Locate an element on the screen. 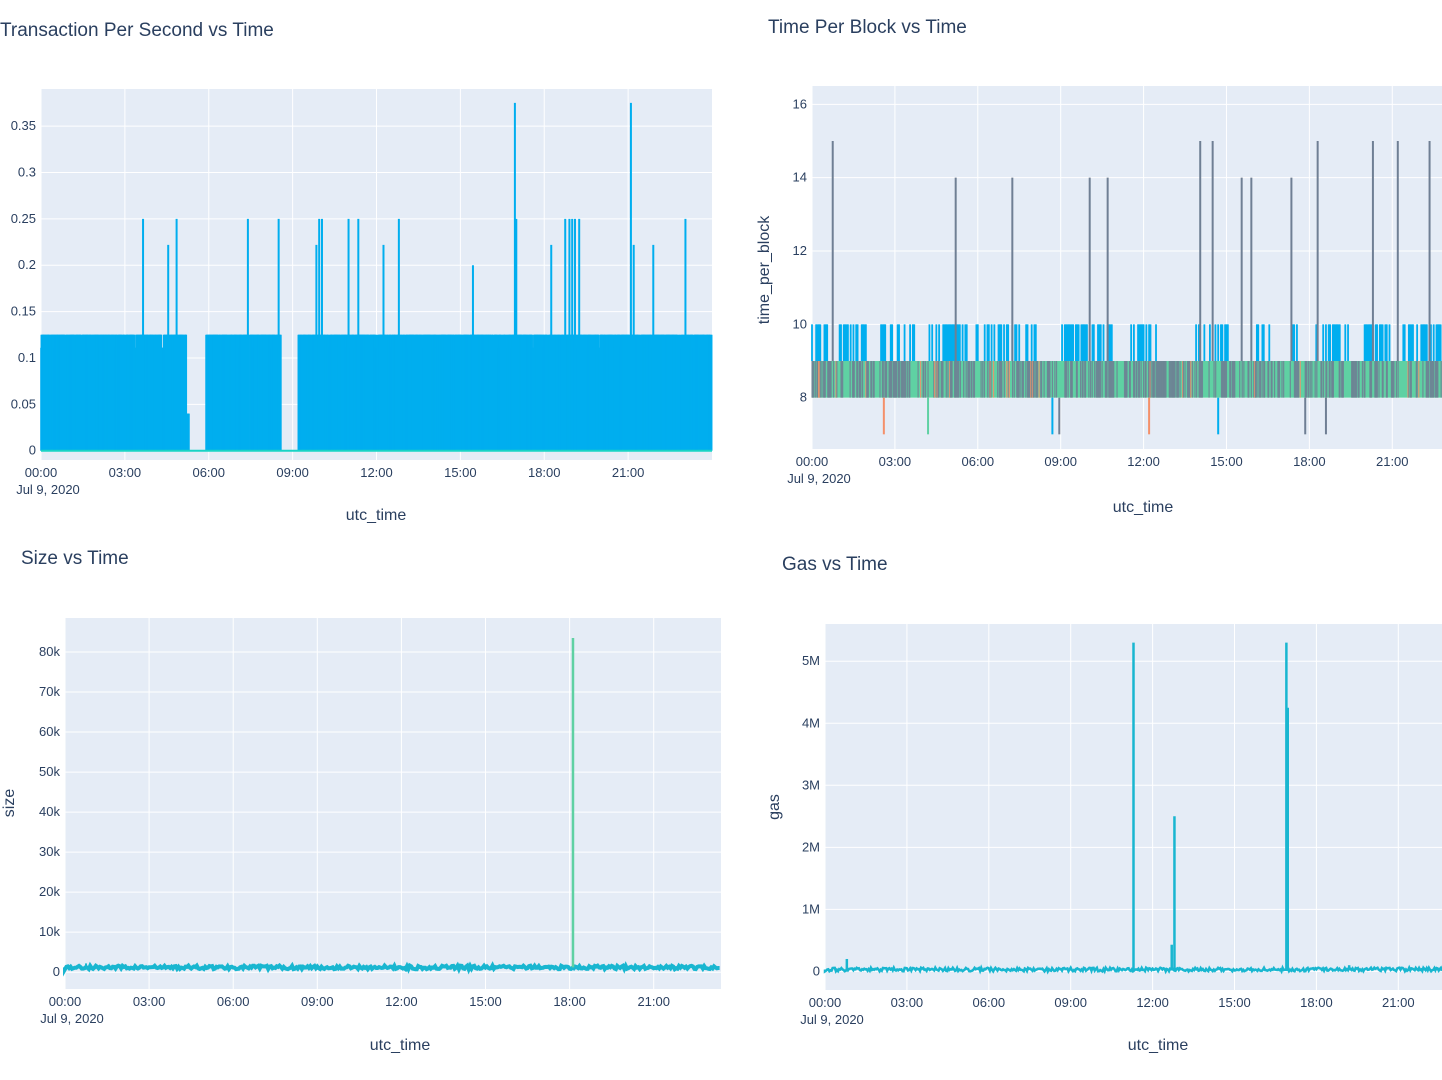 This screenshot has height=1080, width=1442. y-tick-label: 12 is located at coordinates (800, 250).